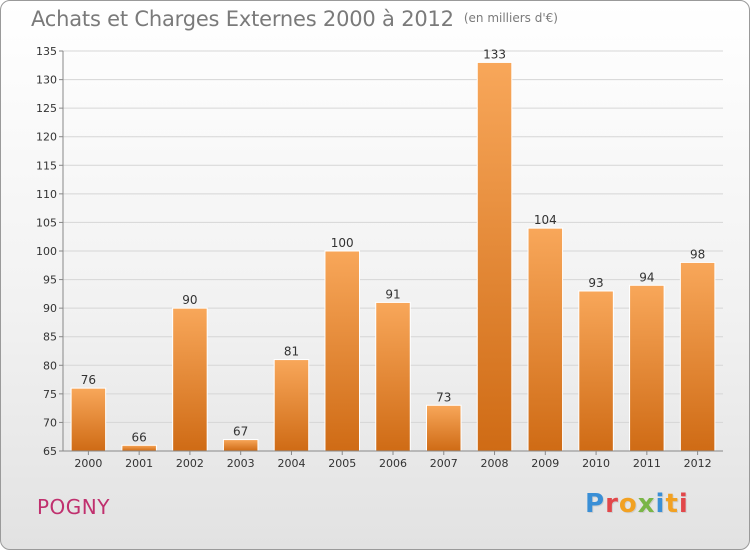 The width and height of the screenshot is (750, 550). Describe the element at coordinates (50, 337) in the screenshot. I see `y-tick-label: 85` at that location.